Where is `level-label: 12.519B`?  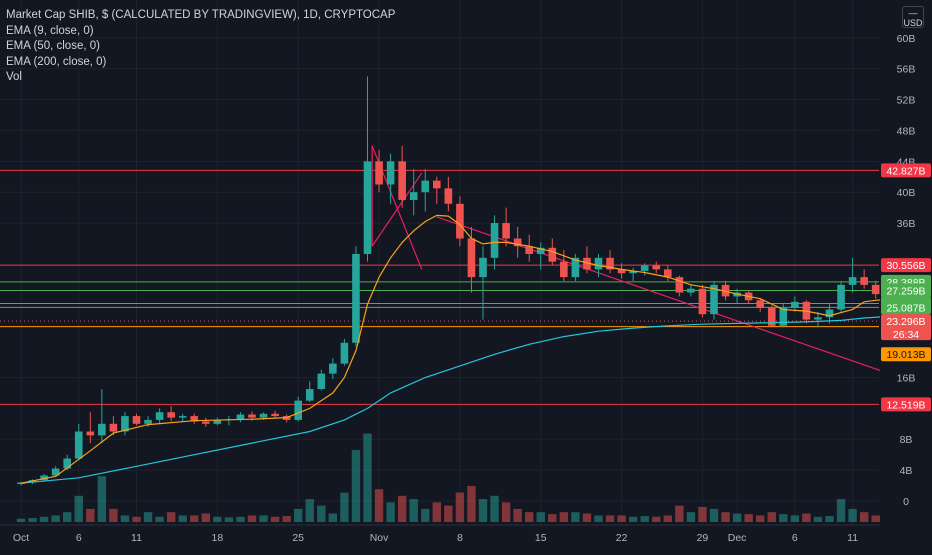
level-label: 12.519B is located at coordinates (905, 405).